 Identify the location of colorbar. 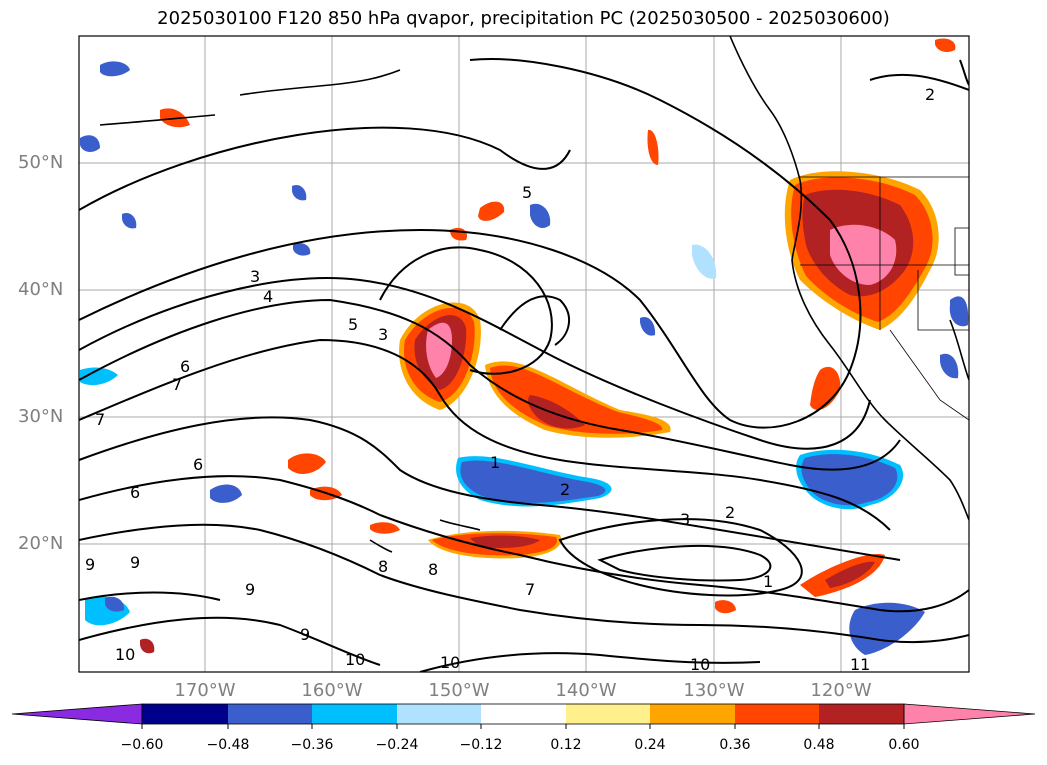
(523, 716).